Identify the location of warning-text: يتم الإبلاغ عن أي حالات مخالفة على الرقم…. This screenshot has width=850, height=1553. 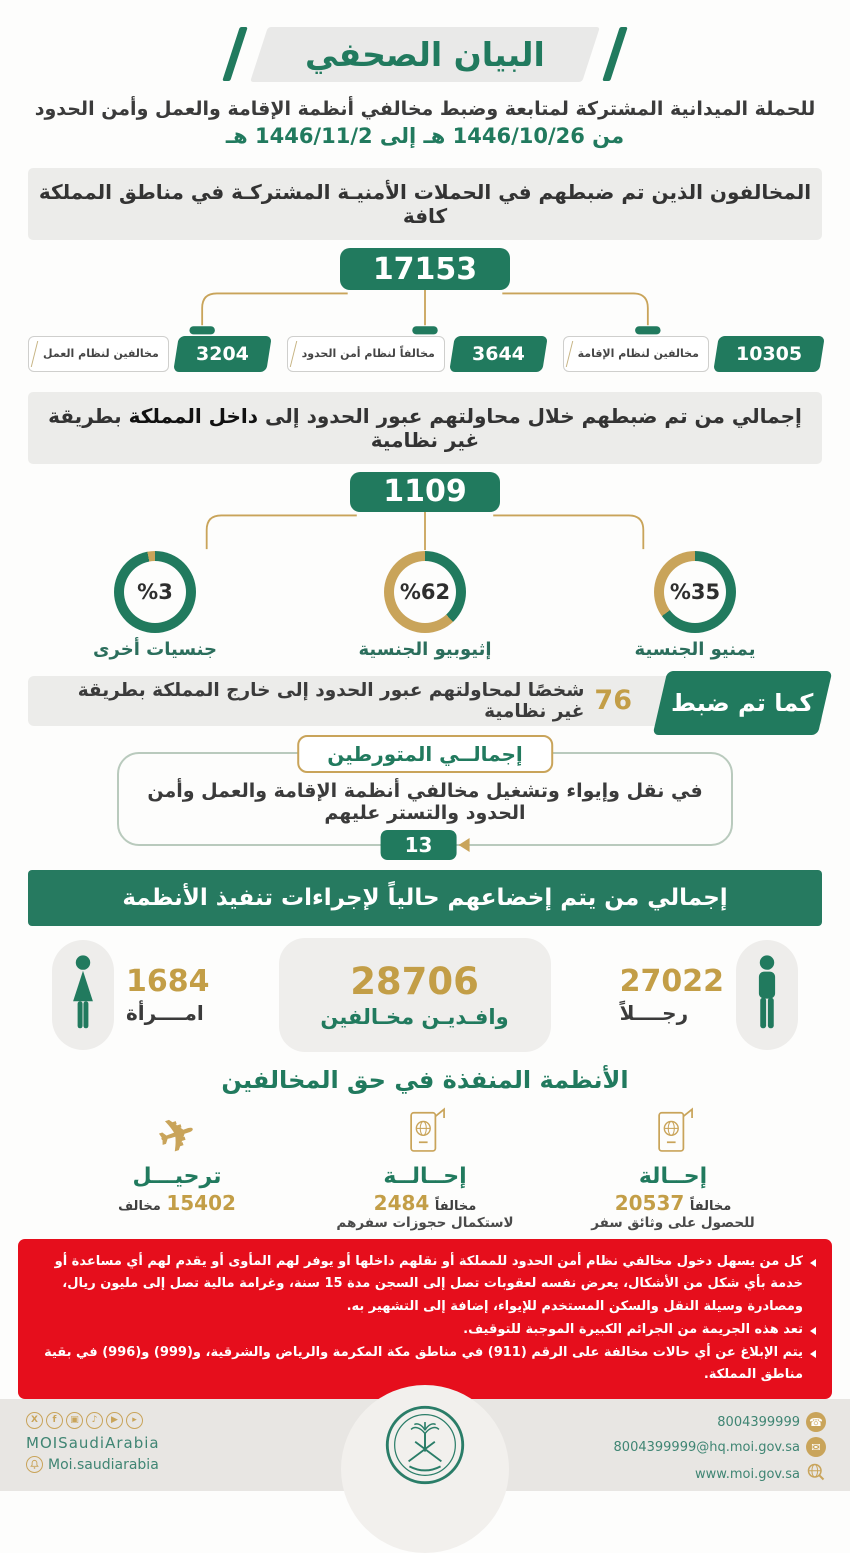
(423, 1363).